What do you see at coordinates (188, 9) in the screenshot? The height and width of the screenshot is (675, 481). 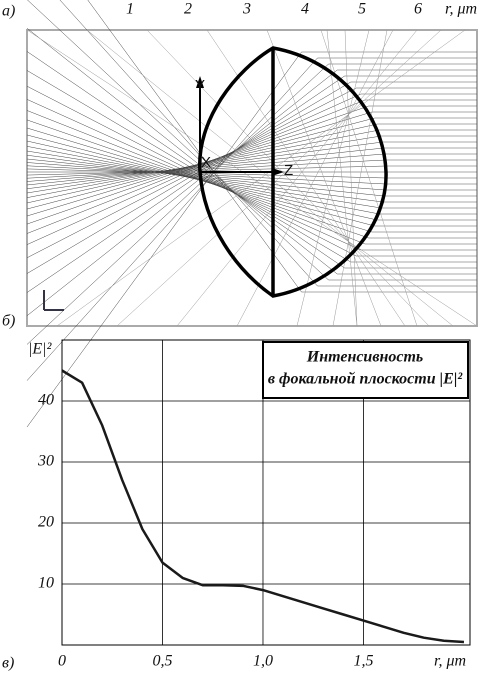 I see `top-tick-label: 2` at bounding box center [188, 9].